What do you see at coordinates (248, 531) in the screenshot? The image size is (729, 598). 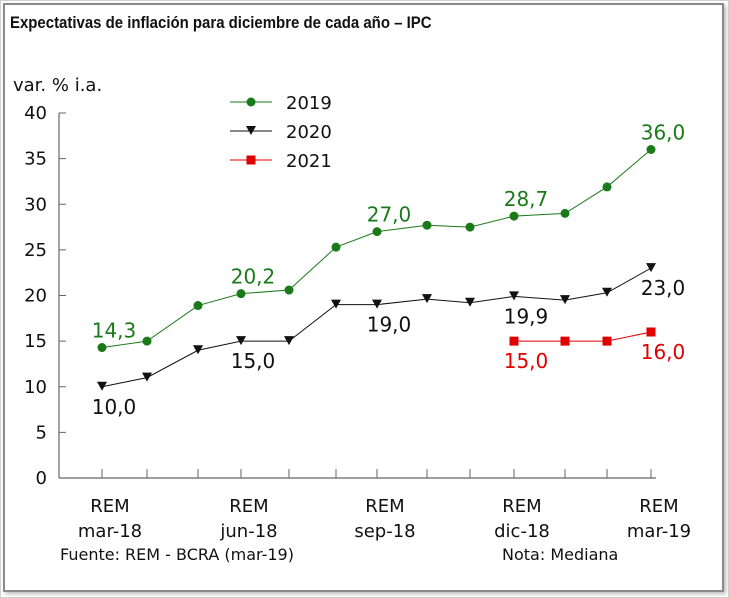 I see `x-tick-label: jun-18` at bounding box center [248, 531].